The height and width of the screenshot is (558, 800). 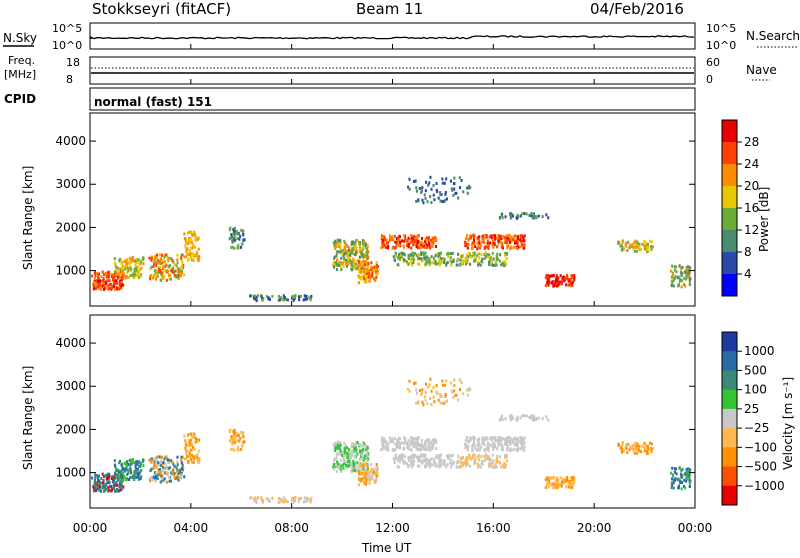 I want to click on x-tick-label: 08:00, so click(x=291, y=528).